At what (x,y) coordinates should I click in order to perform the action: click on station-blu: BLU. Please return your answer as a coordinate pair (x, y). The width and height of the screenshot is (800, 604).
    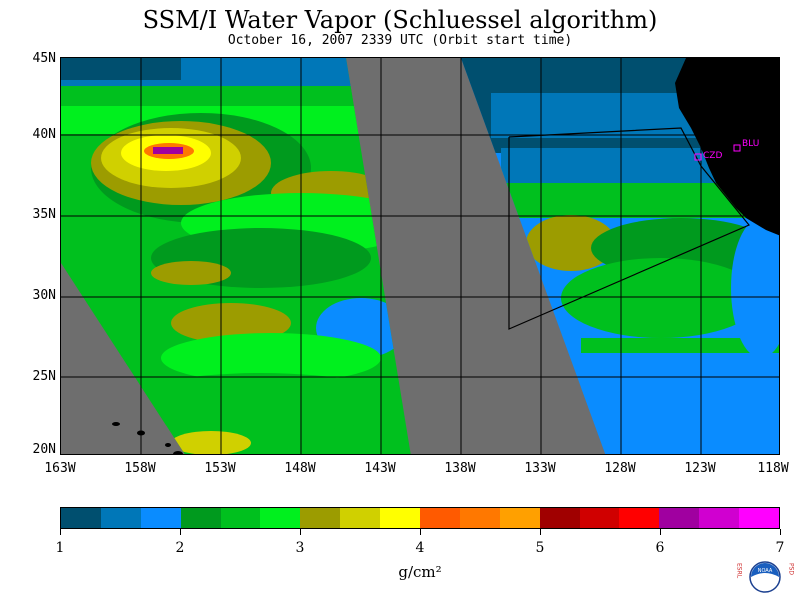
    Looking at the image, I should click on (746, 145).